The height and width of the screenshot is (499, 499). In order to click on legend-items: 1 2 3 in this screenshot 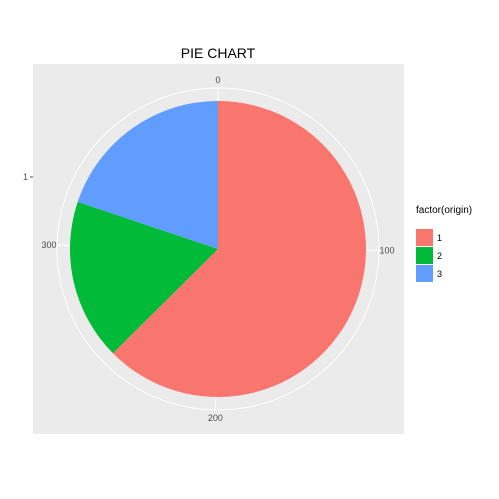, I will do `click(429, 255)`.